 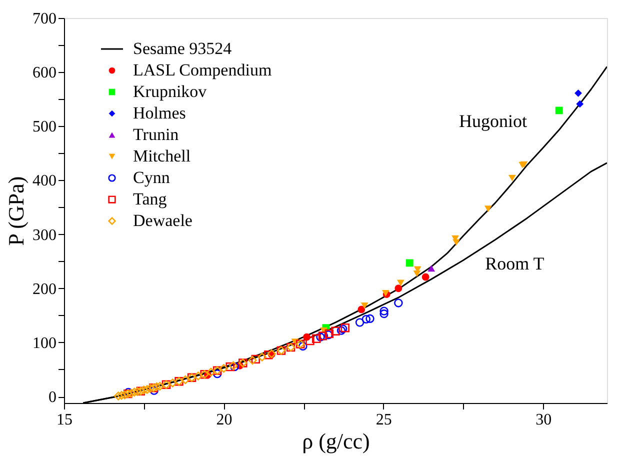 I want to click on legend-label: Mitchell, so click(x=162, y=156).